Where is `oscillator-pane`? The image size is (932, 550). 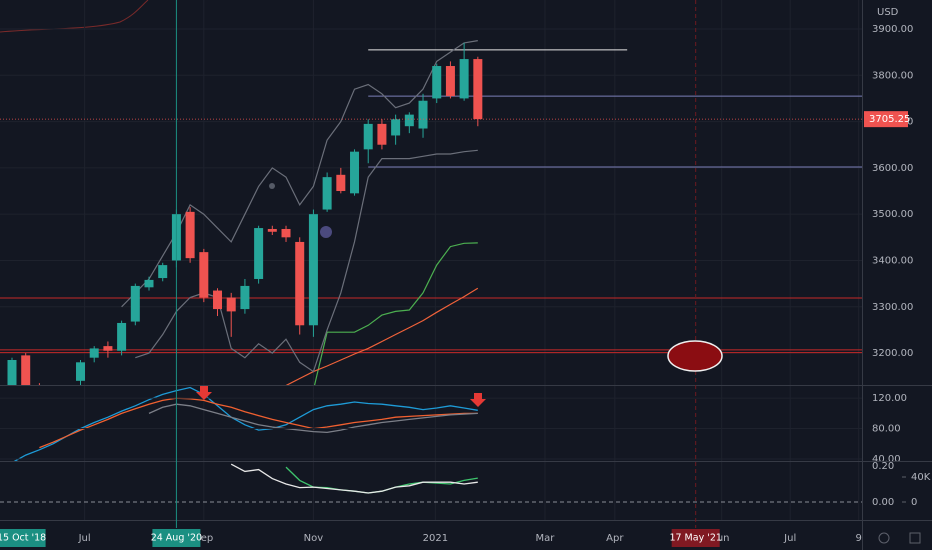 oscillator-pane is located at coordinates (431, 491).